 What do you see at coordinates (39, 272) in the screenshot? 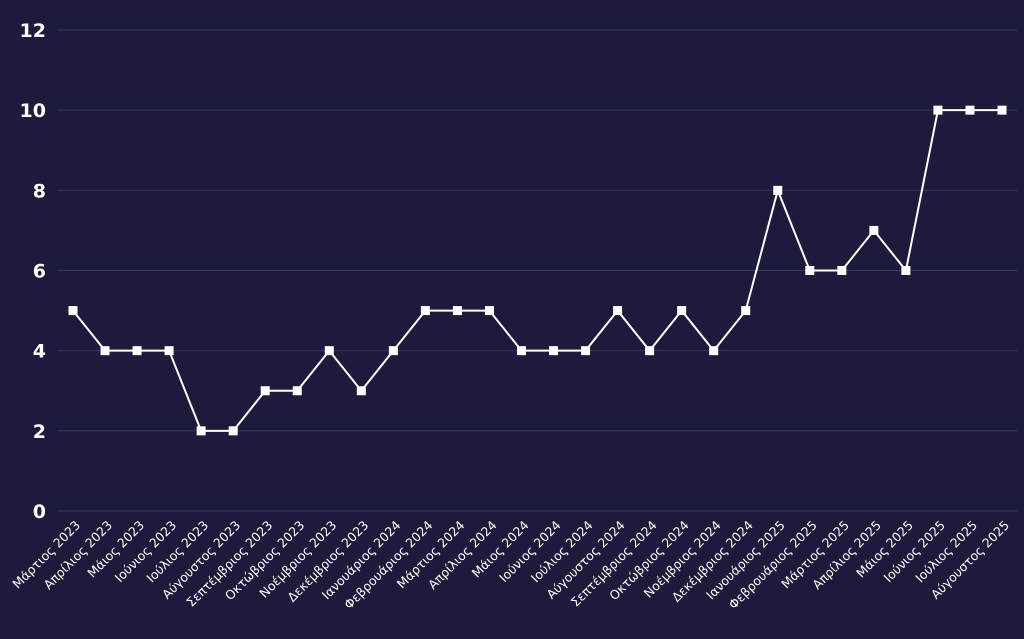
I see `y-tick-label: 6` at bounding box center [39, 272].